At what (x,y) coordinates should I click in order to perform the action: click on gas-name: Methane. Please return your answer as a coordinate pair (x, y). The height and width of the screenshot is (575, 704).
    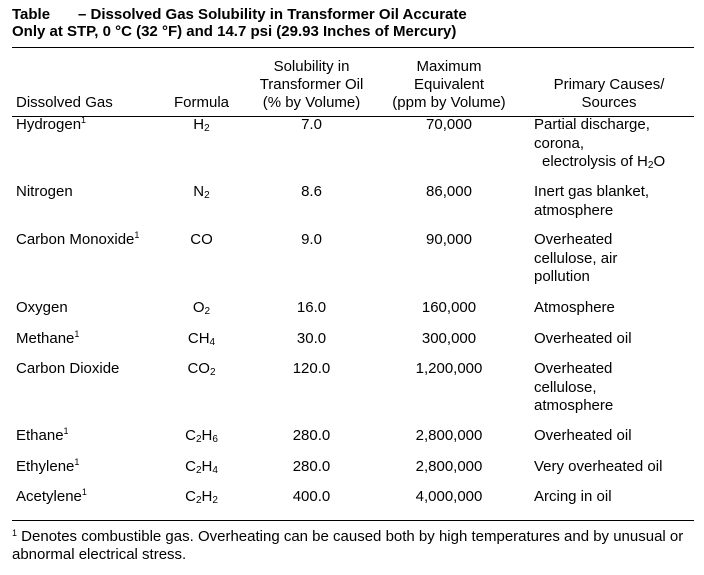
    Looking at the image, I should click on (45, 338).